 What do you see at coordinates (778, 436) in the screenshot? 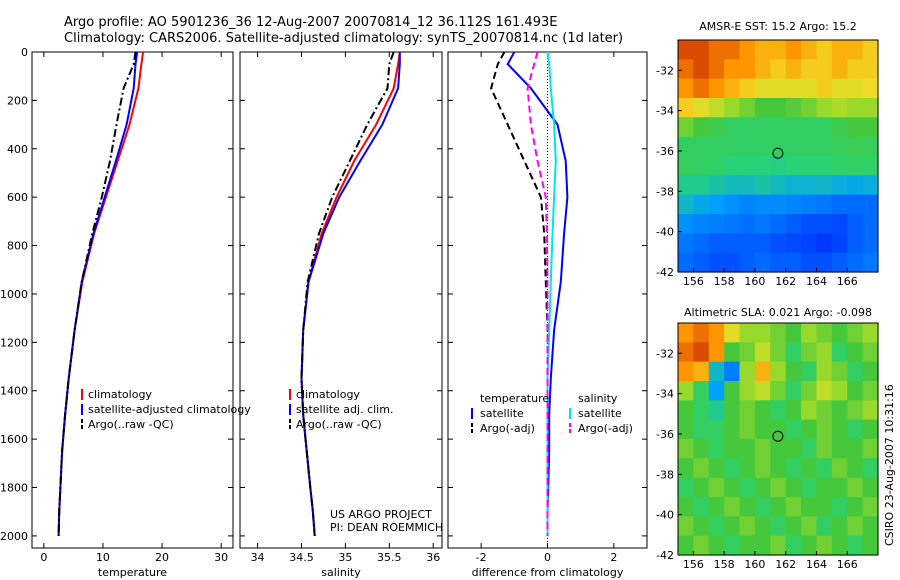
I see `argo-location-marker` at bounding box center [778, 436].